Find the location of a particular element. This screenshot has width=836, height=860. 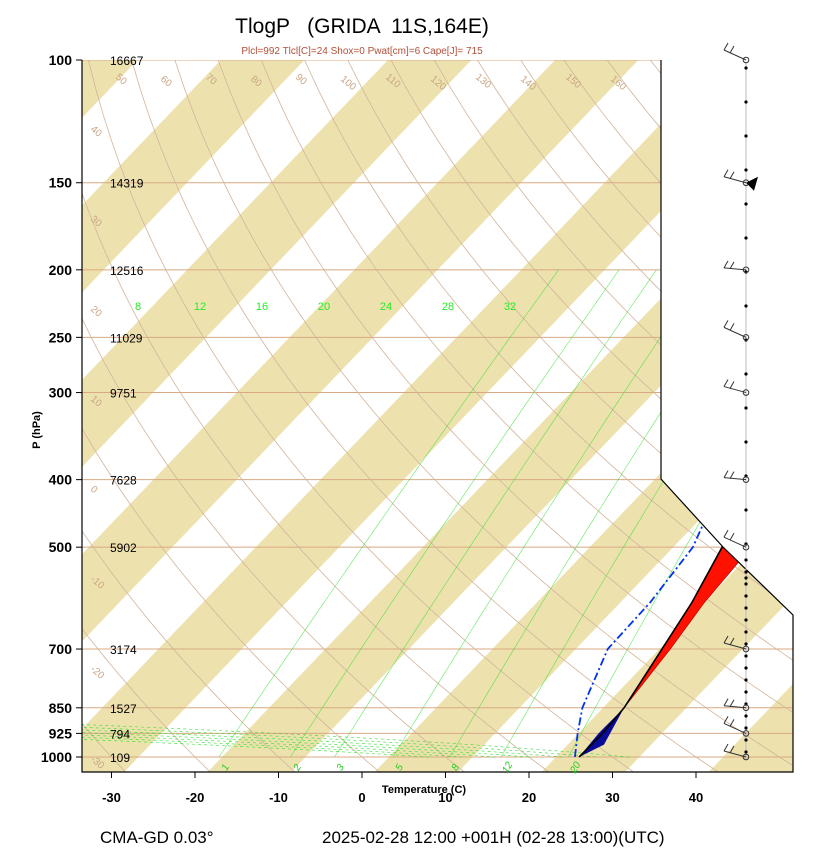

theta-label: 100 is located at coordinates (348, 83).